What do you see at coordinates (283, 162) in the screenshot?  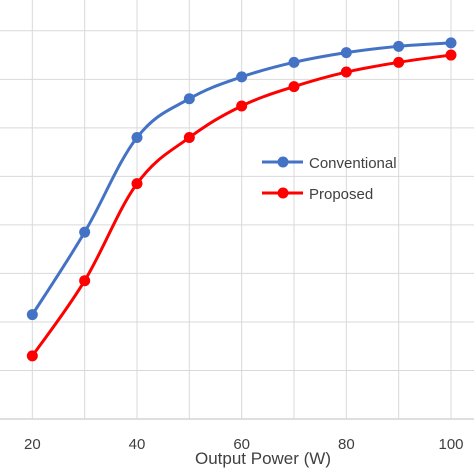 I see `legend-marker-conventional` at bounding box center [283, 162].